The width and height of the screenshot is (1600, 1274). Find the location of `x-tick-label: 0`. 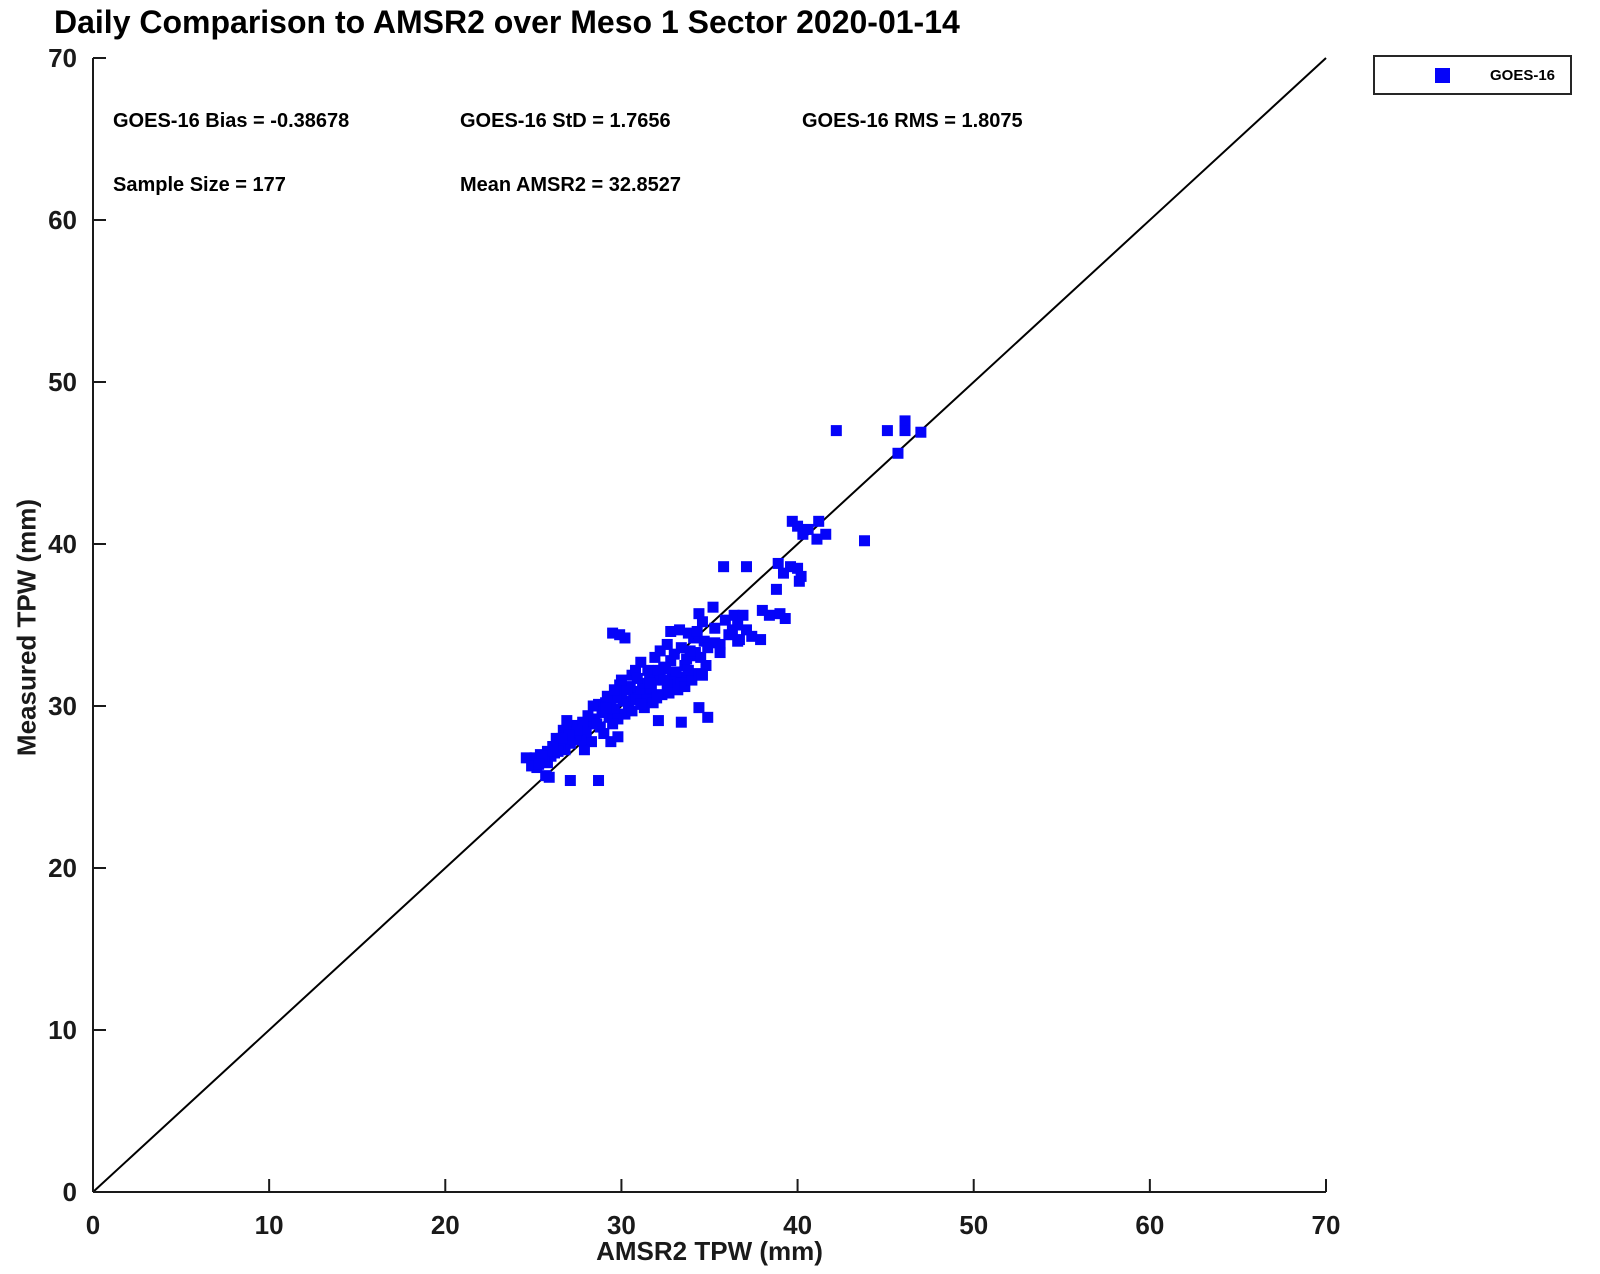

x-tick-label: 0 is located at coordinates (93, 1225).